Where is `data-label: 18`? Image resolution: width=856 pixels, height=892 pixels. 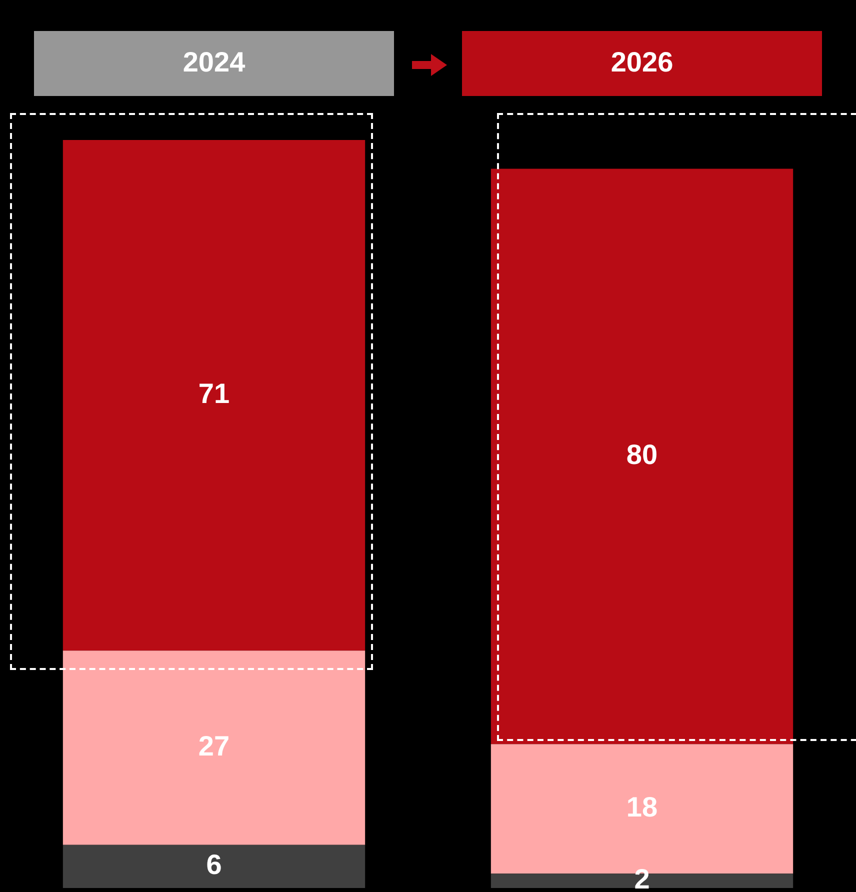 data-label: 18 is located at coordinates (642, 807).